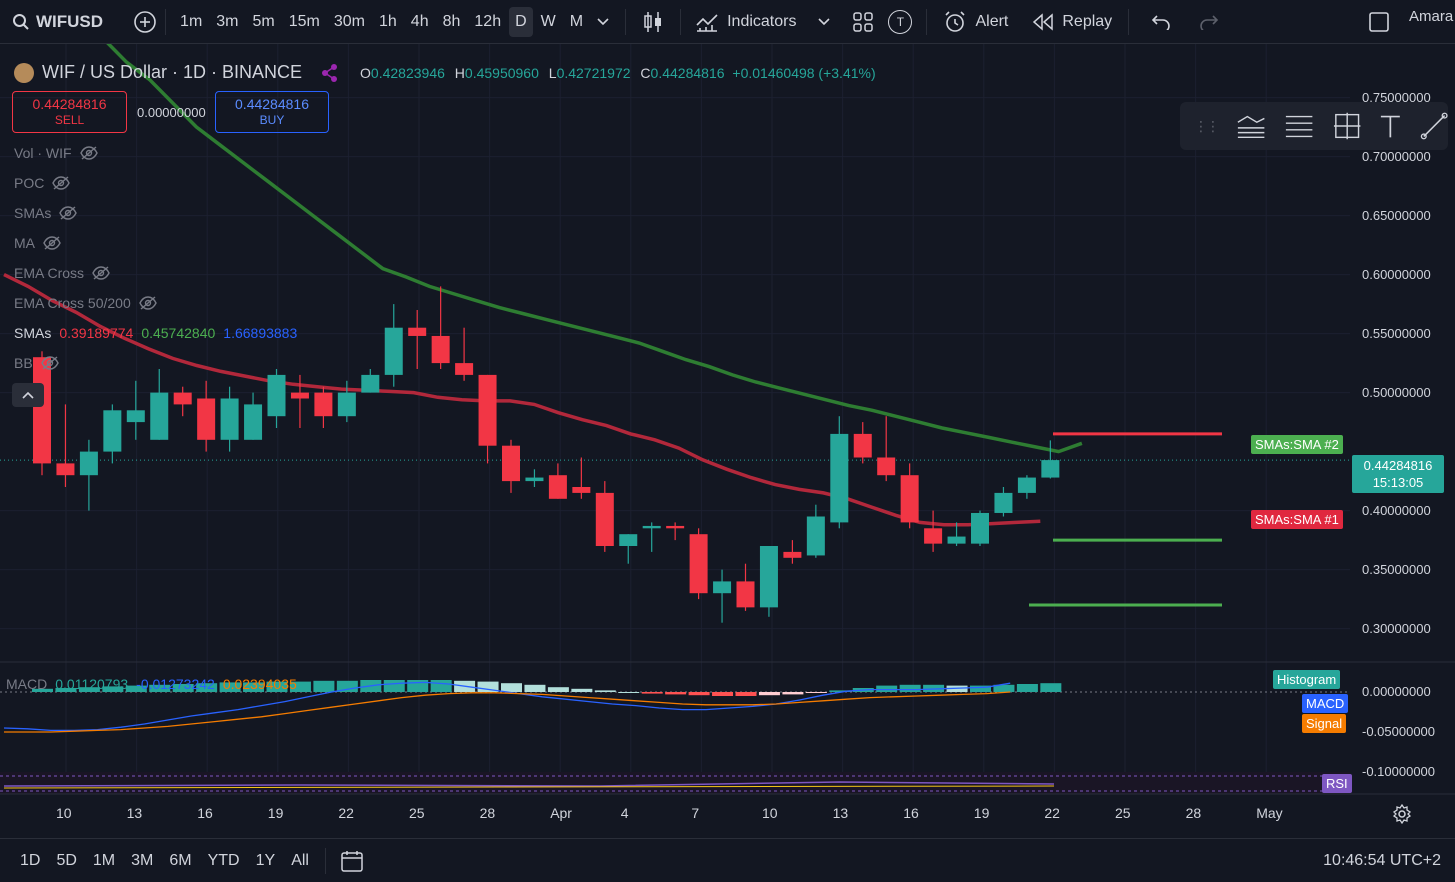  I want to click on fib-lines-icon, so click(1299, 126).